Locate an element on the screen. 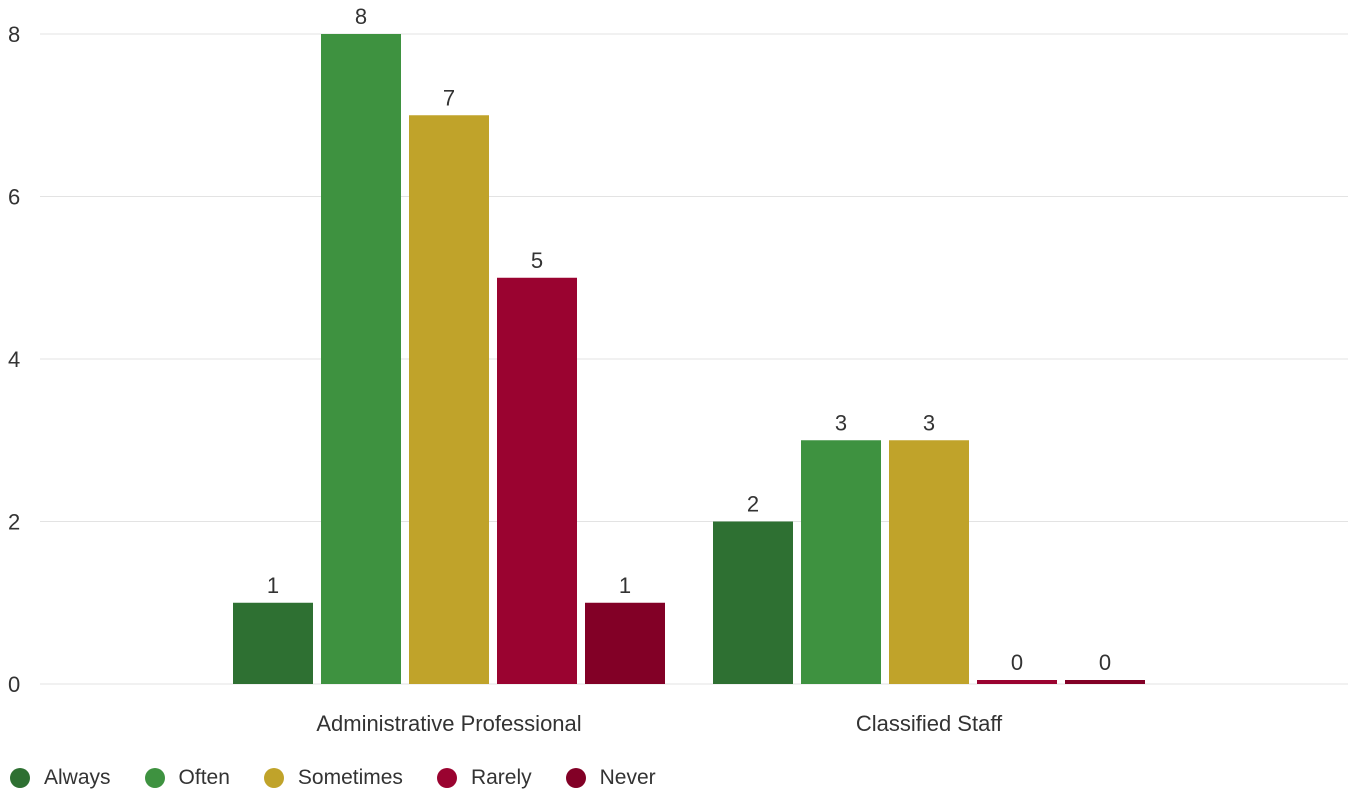  legend-item-often: Often is located at coordinates (187, 778).